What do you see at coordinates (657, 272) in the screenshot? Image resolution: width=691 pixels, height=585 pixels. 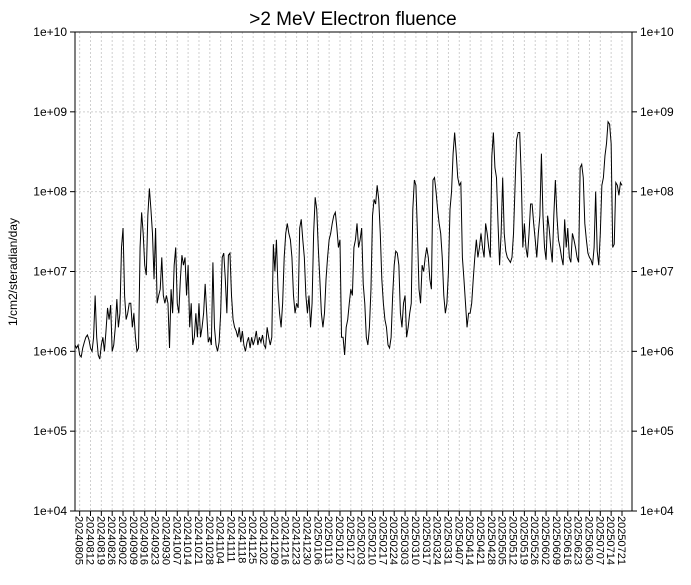 I see `y2-tick-label: 1e+07` at bounding box center [657, 272].